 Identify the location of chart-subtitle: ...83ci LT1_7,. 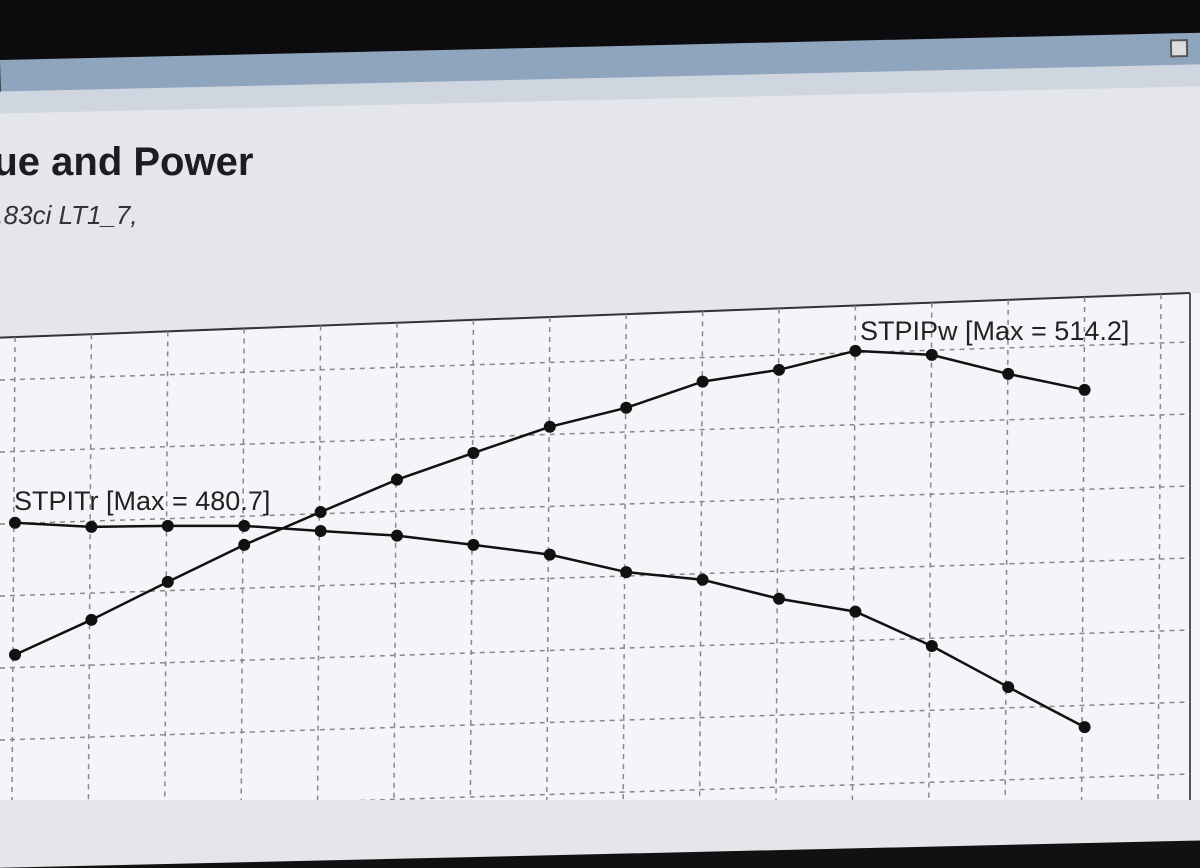
(69, 215).